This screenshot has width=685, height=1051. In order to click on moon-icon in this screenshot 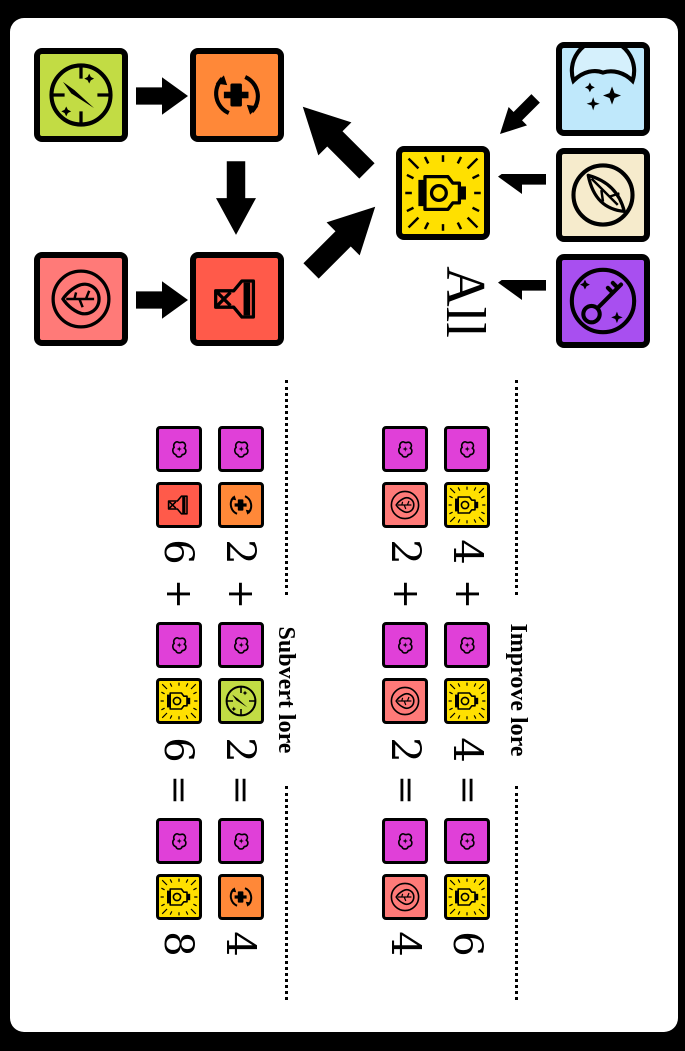, I will do `click(603, 89)`.